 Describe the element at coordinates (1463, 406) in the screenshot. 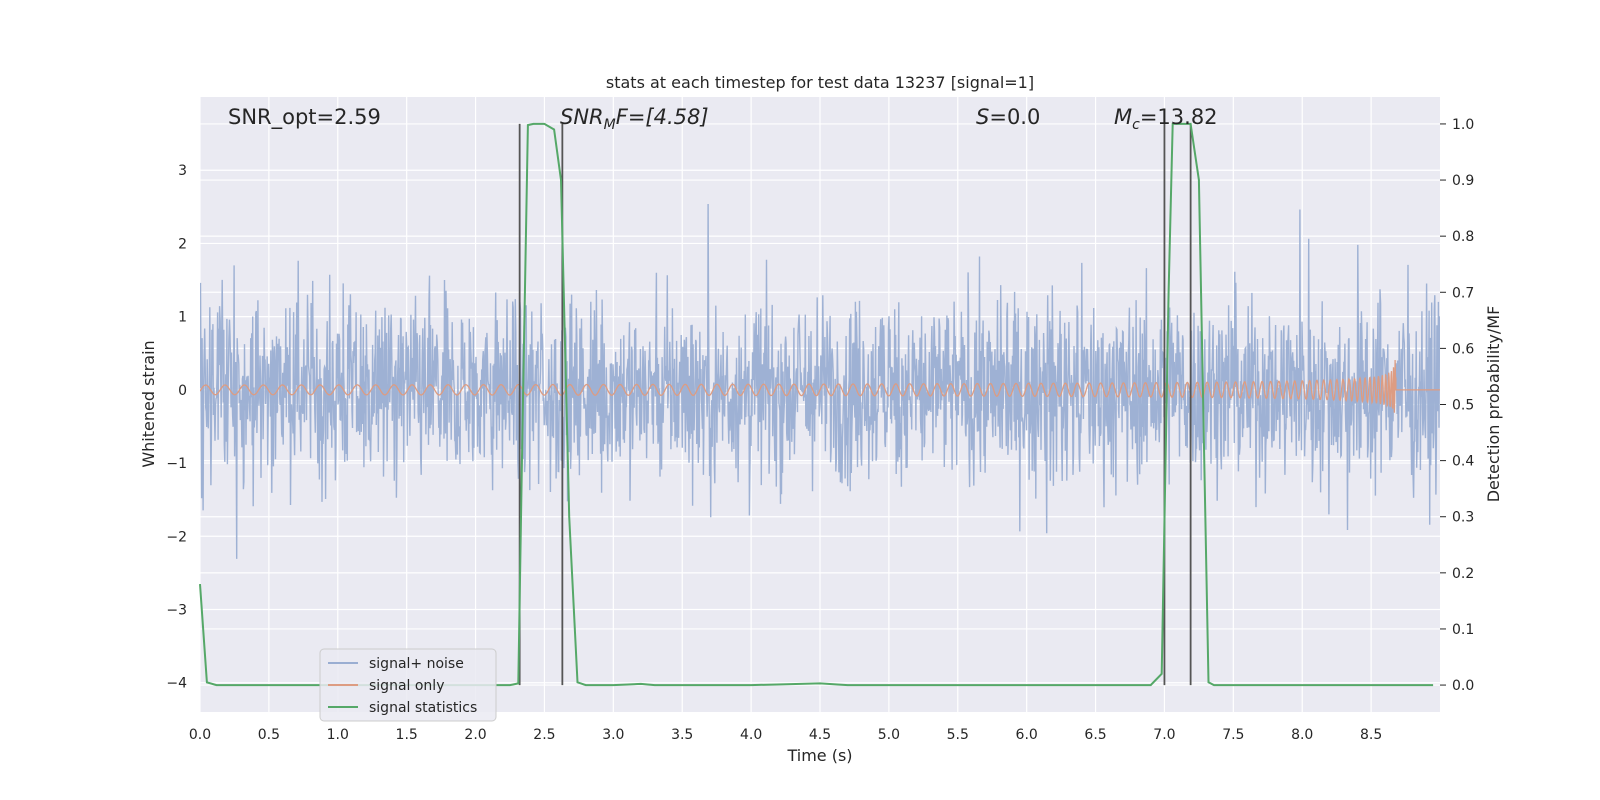

I see `y2-tick-label: 0.5` at that location.